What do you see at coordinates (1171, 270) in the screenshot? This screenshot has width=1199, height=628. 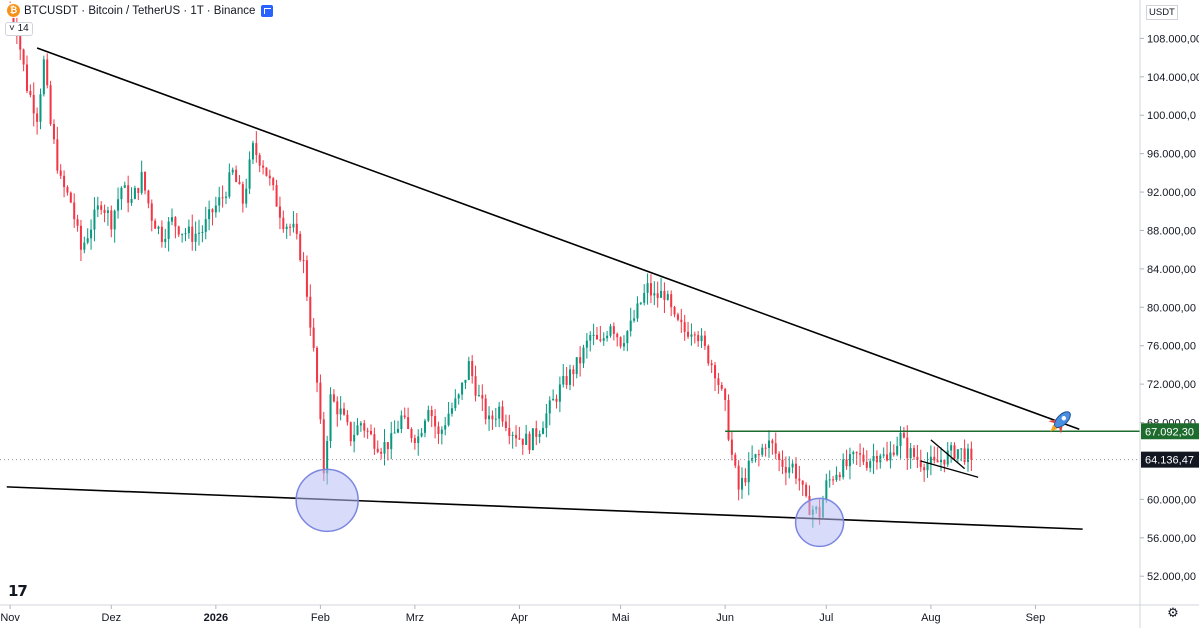 I see `y-tick-label: 84.000,00` at bounding box center [1171, 270].